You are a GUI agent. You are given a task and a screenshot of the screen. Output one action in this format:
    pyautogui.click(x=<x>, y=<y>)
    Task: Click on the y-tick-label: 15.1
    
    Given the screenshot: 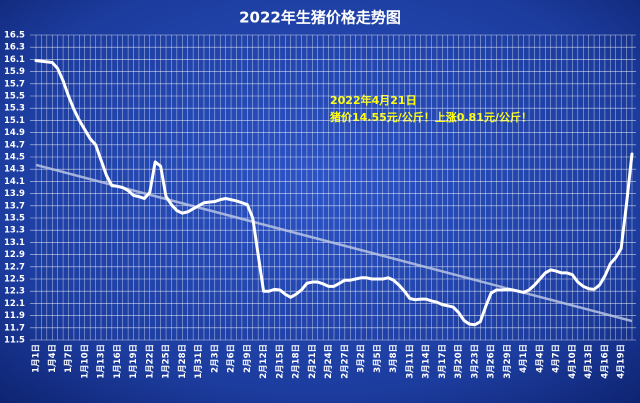 What is the action you would take?
    pyautogui.click(x=14, y=121)
    